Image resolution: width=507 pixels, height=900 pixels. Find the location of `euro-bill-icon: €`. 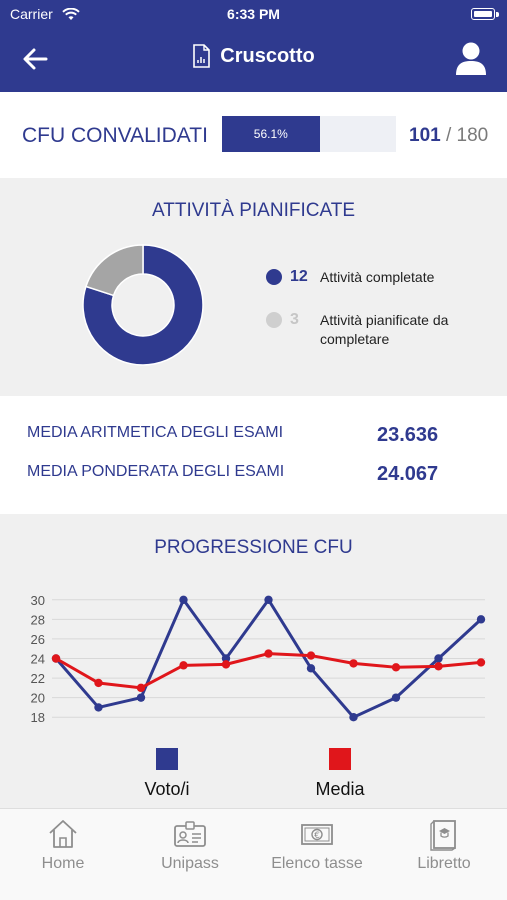

euro-bill-icon: € is located at coordinates (317, 834).